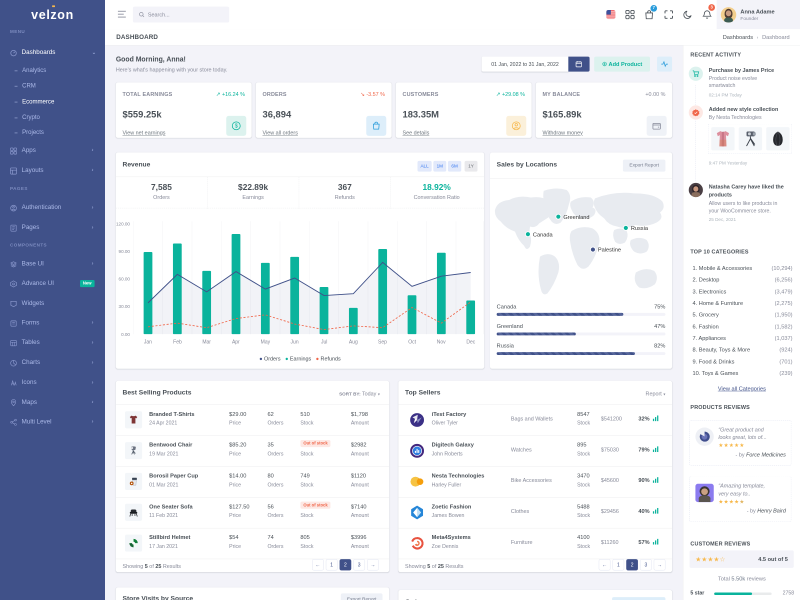 The image size is (800, 600). What do you see at coordinates (412, 342) in the screenshot?
I see `svg-text: Oct` at bounding box center [412, 342].